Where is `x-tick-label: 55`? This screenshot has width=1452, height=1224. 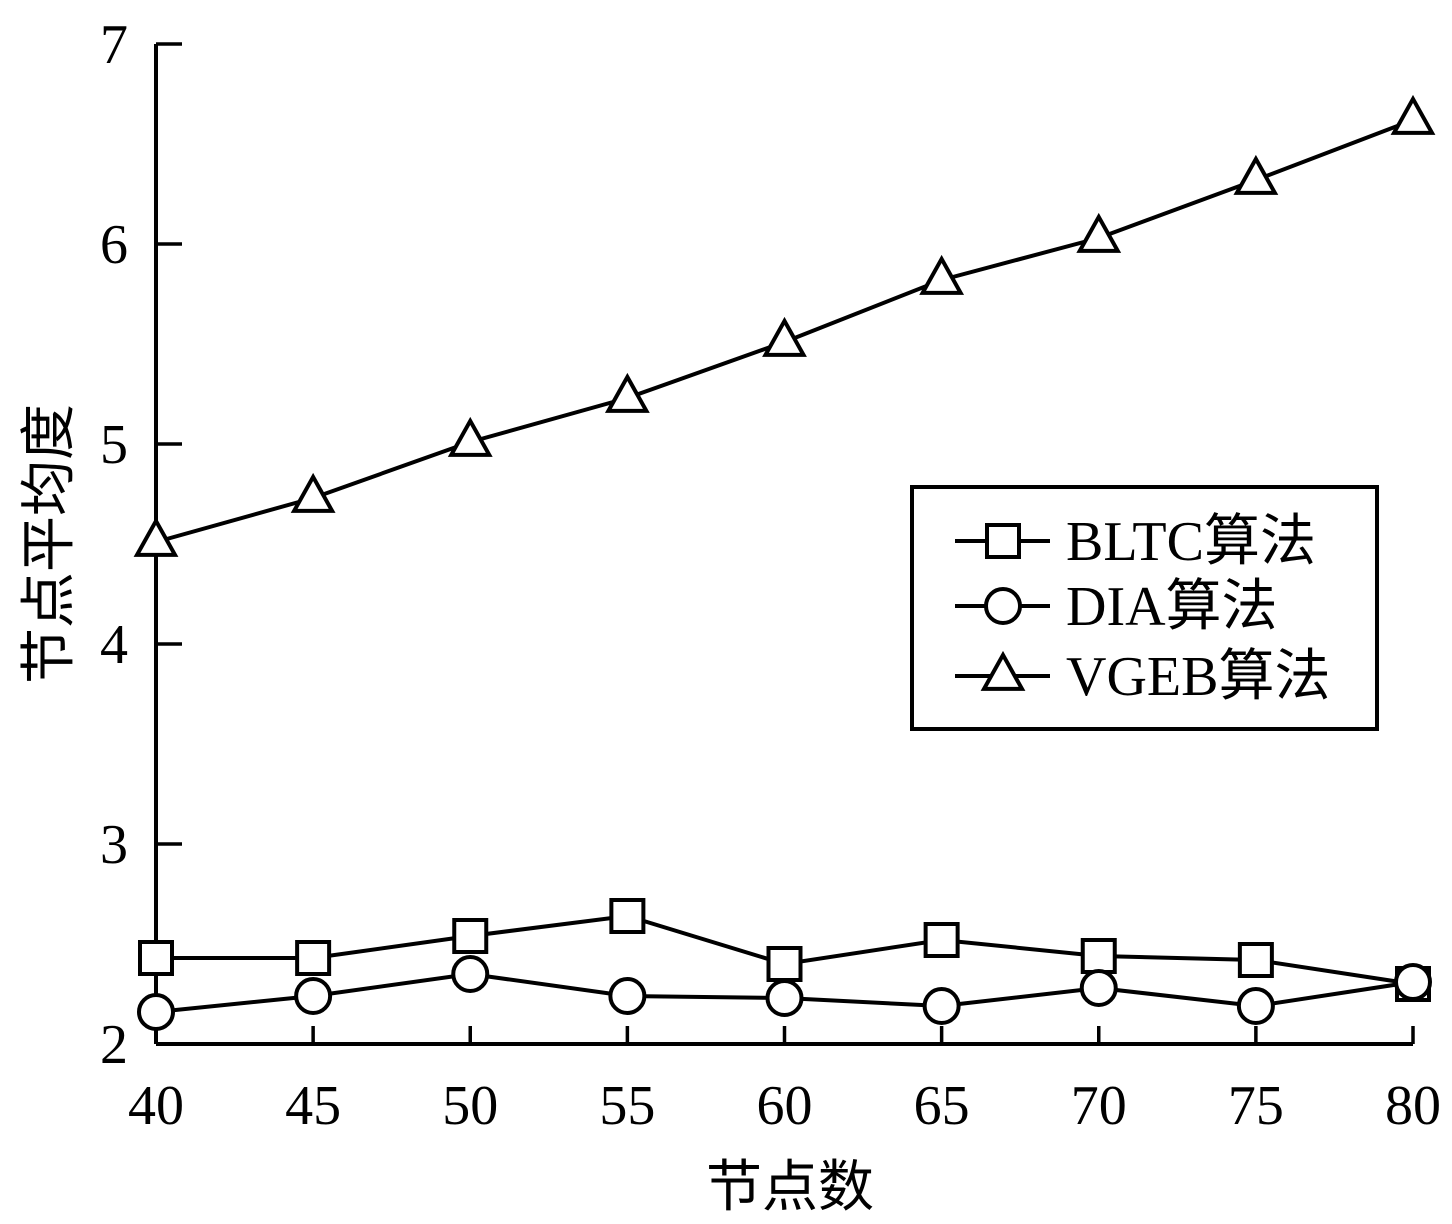 x-tick-label: 55 is located at coordinates (627, 1106).